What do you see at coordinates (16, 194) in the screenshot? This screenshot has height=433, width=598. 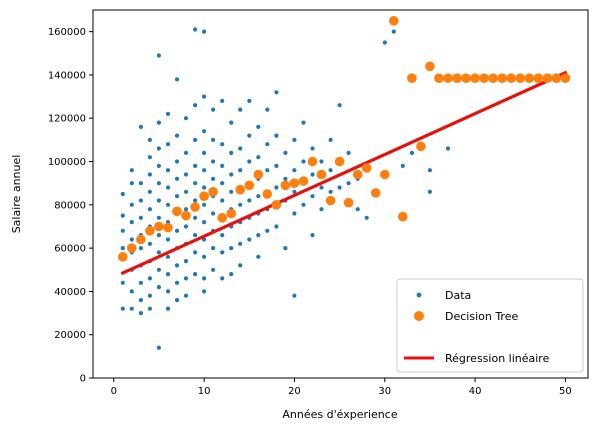 I see `y-axis-label: Salaire annuel` at bounding box center [16, 194].